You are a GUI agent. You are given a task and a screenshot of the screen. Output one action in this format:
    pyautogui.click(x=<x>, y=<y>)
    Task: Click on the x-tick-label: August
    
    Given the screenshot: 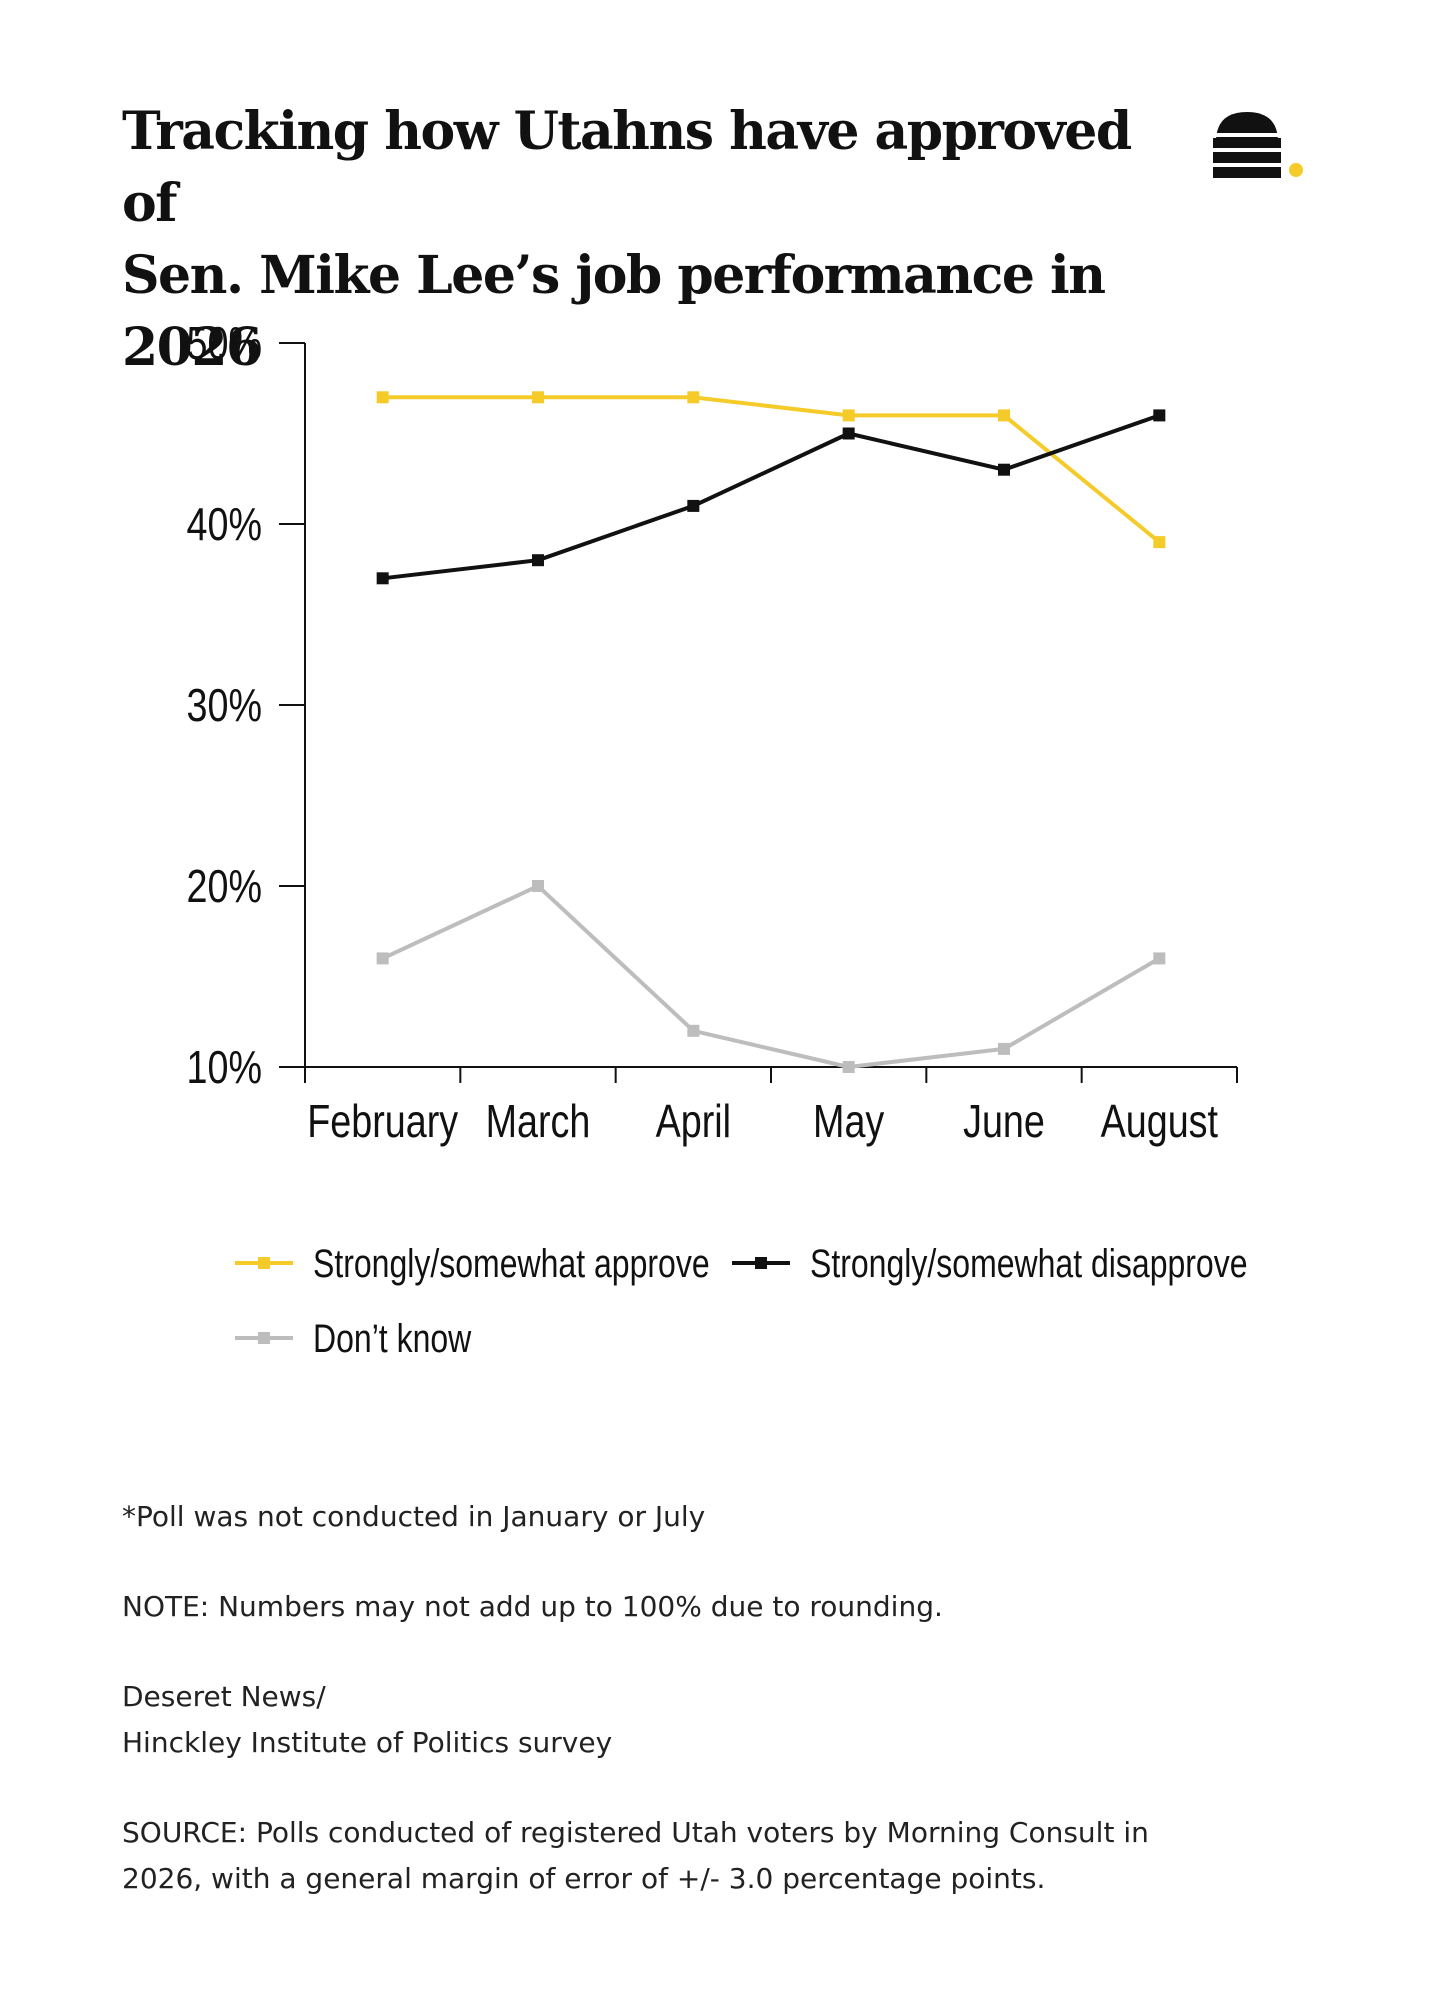 What is the action you would take?
    pyautogui.click(x=1160, y=1120)
    